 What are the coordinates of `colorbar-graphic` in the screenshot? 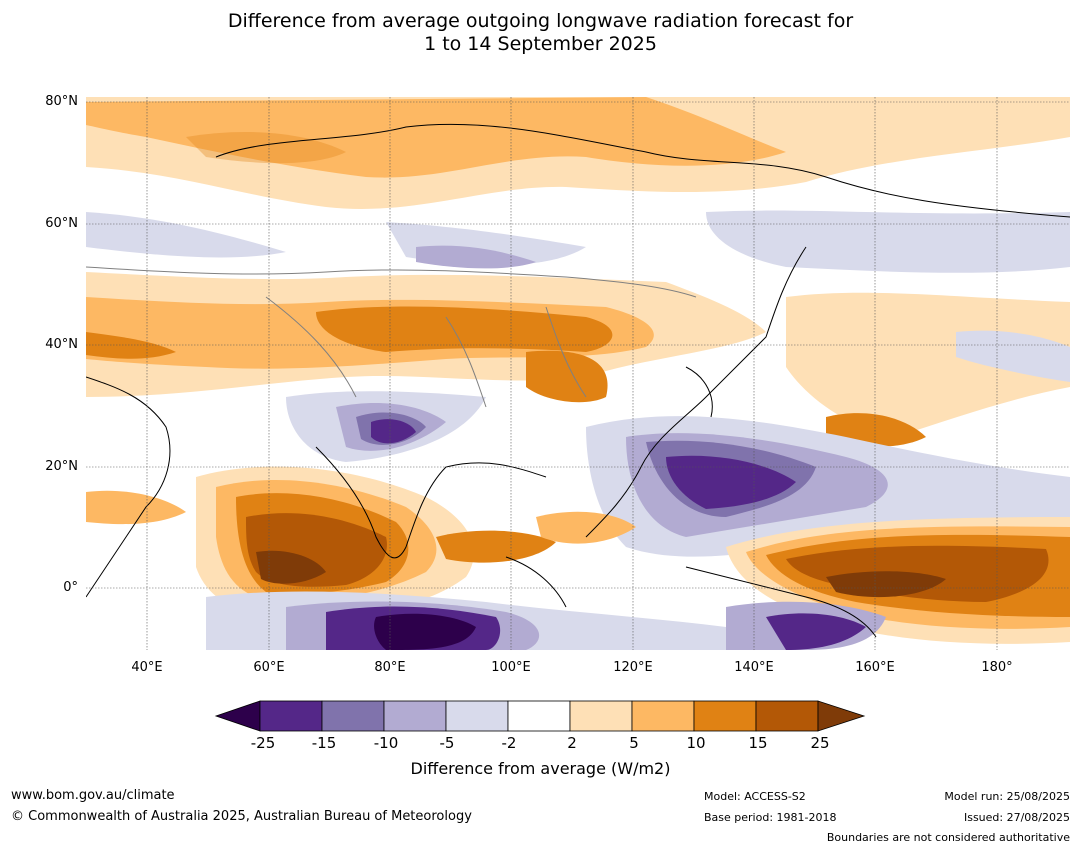 It's located at (540, 716).